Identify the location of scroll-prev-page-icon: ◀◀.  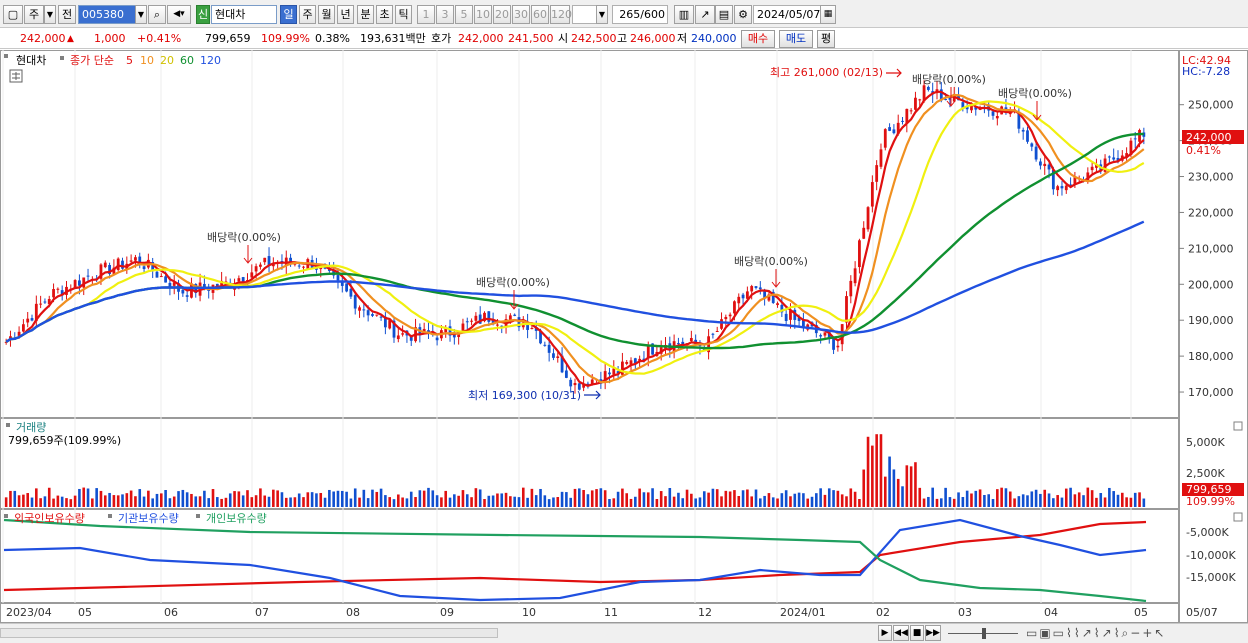
(901, 633).